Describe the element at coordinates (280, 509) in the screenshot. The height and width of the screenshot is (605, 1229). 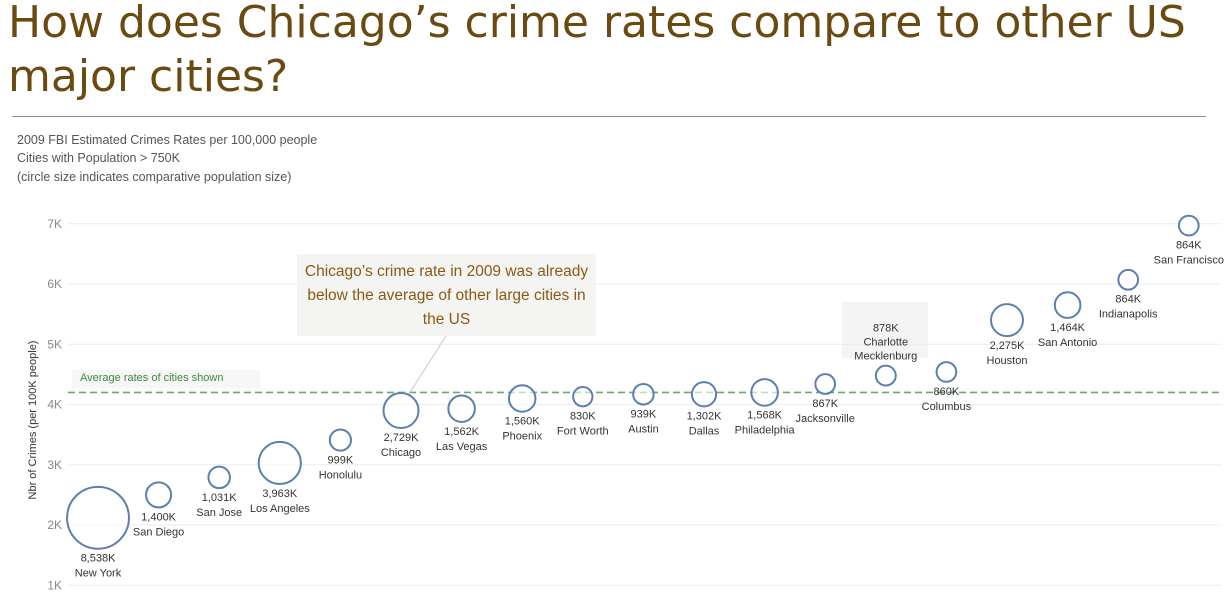
I see `city-label: Los Angeles` at that location.